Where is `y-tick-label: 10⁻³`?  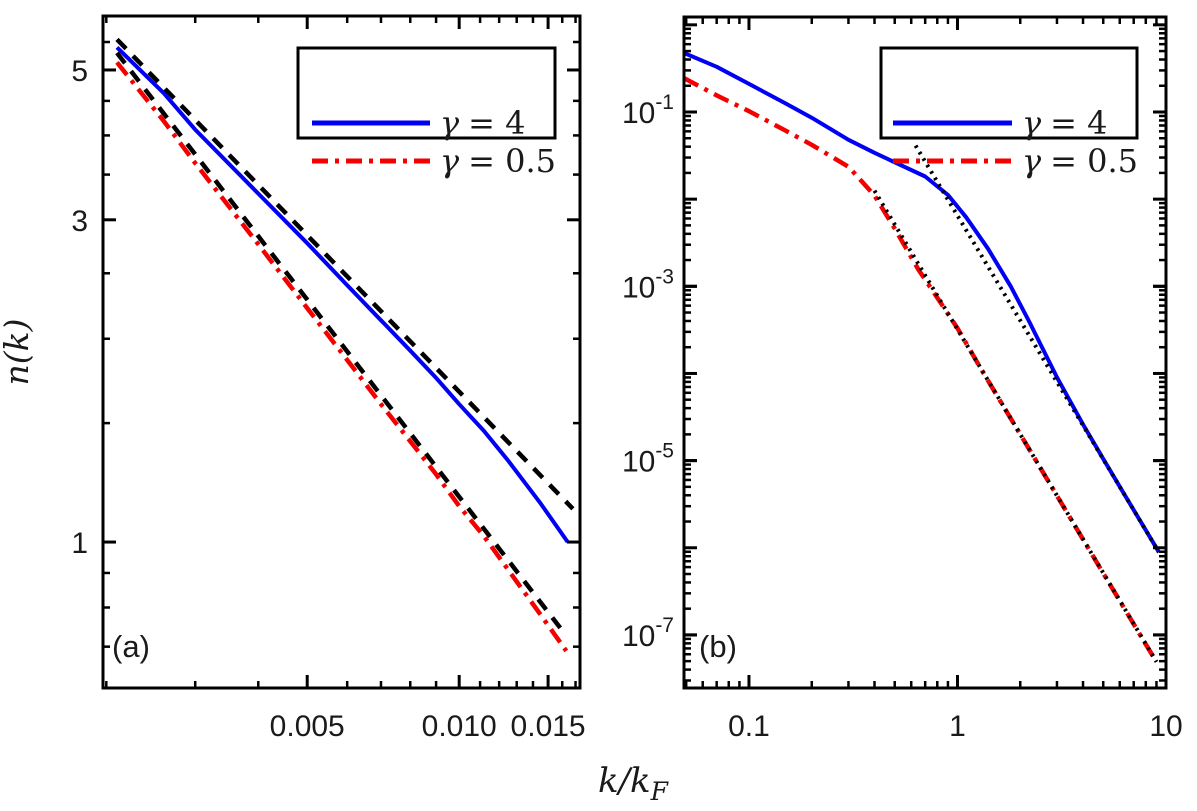 y-tick-label: 10⁻³ is located at coordinates (648, 284).